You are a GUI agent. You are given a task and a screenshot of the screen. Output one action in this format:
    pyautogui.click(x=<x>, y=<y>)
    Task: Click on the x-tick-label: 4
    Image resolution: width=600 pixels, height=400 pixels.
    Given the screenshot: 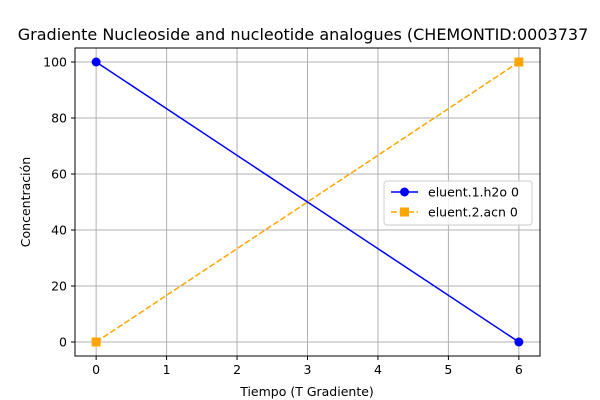 What is the action you would take?
    pyautogui.click(x=378, y=369)
    